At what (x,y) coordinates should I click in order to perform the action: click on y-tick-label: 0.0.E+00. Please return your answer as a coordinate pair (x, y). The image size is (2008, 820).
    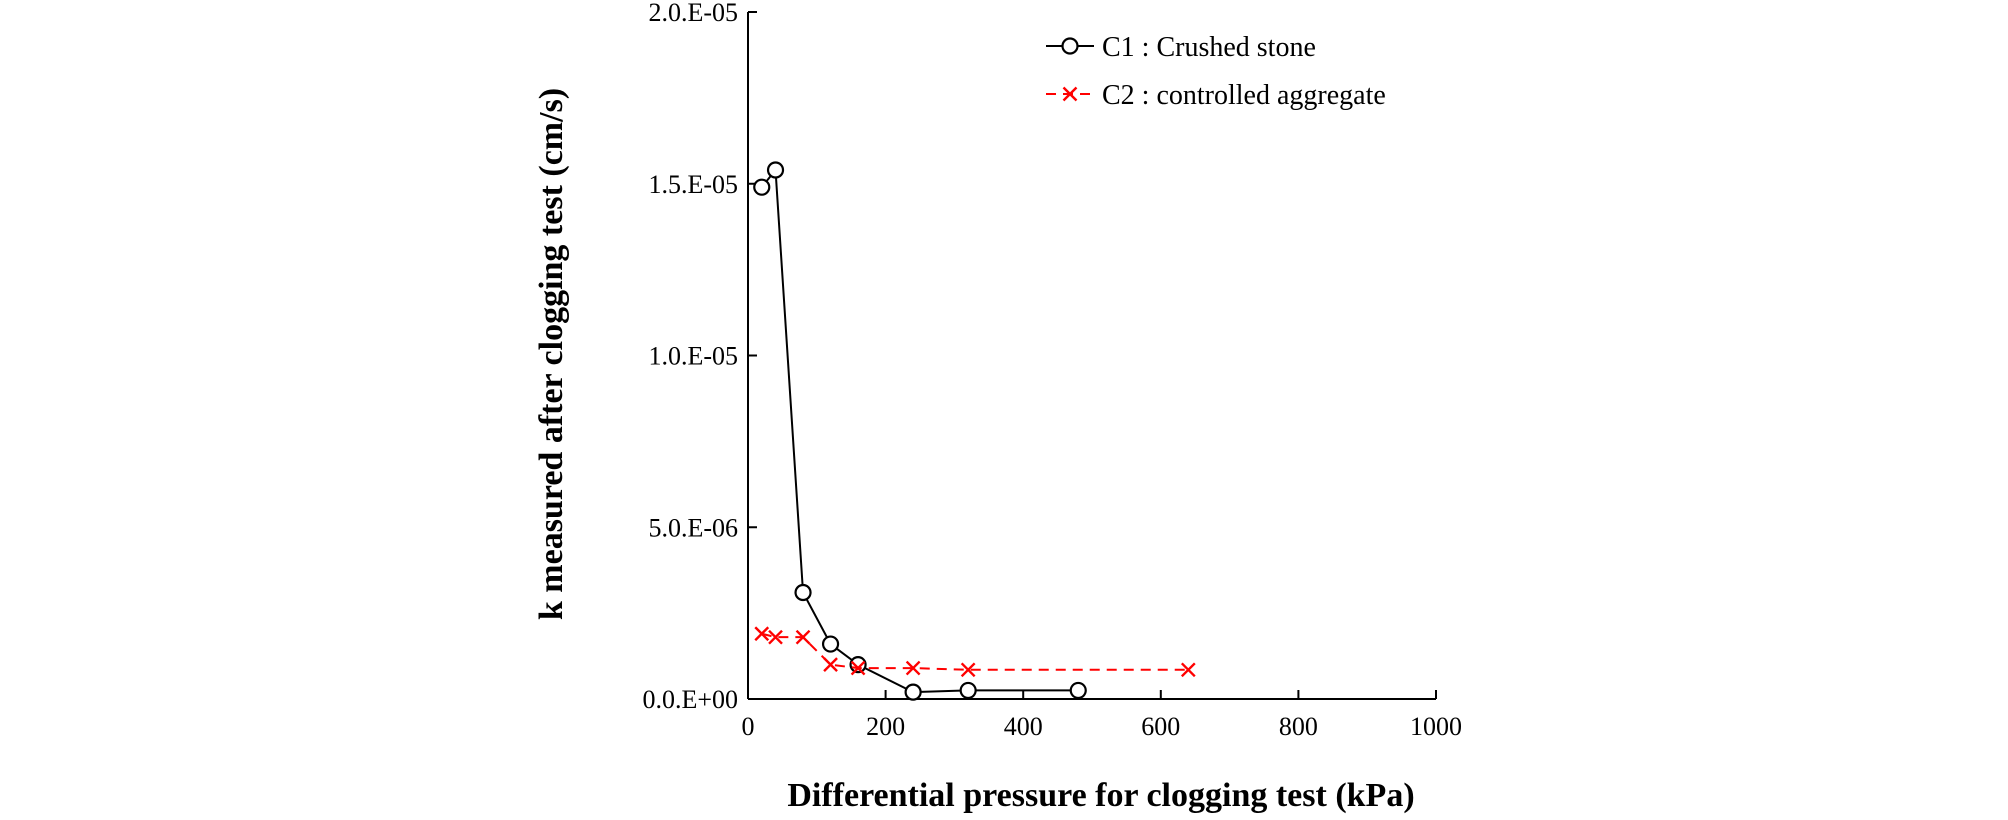
    Looking at the image, I should click on (690, 699).